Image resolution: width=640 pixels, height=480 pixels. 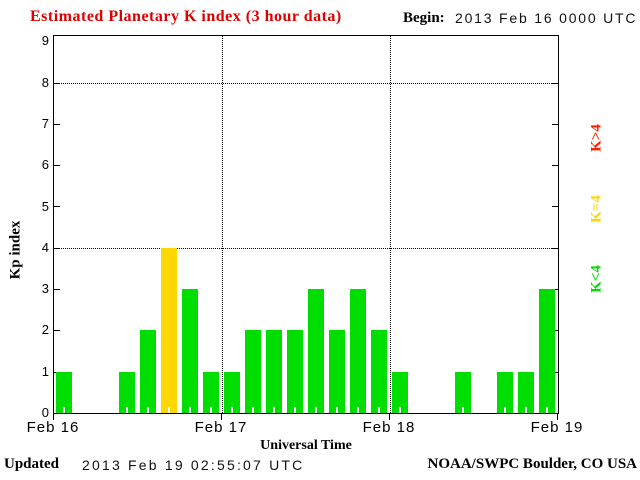 What do you see at coordinates (45, 329) in the screenshot?
I see `y-tick-label: 2` at bounding box center [45, 329].